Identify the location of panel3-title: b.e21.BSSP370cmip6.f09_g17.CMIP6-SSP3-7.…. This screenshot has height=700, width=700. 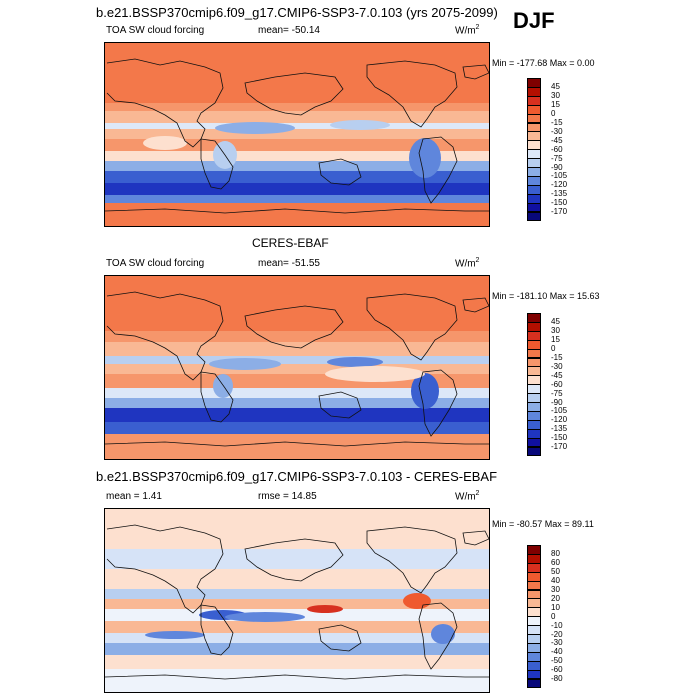
(297, 476).